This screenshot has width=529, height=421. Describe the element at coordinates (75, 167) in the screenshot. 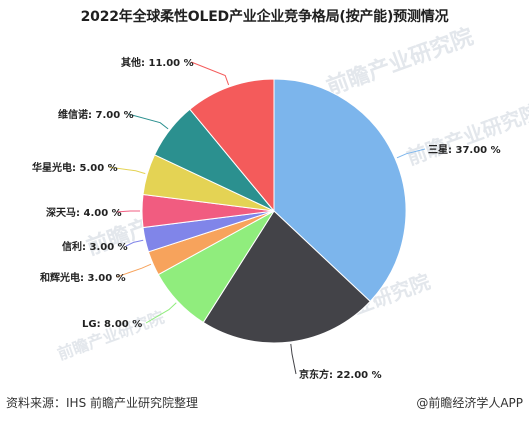

I see `slice-label-7: 华星光电: 5.00 %` at that location.